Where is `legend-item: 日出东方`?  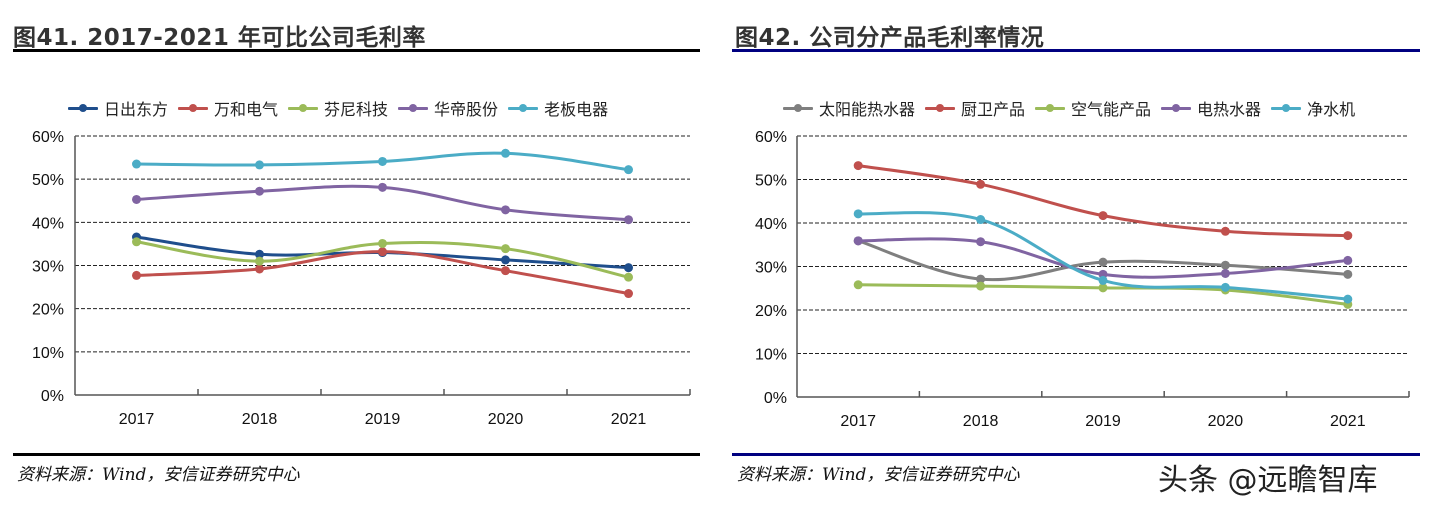
legend-item: 日出东方 is located at coordinates (118, 108).